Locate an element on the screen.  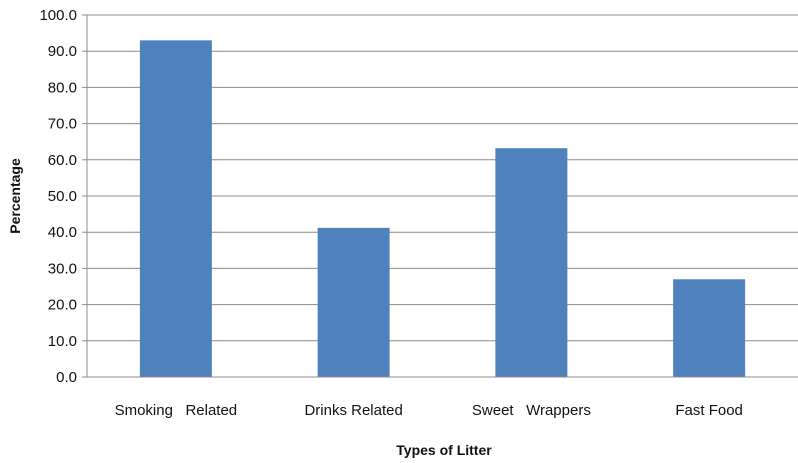
y-tick-label: 90.0 is located at coordinates (62, 51).